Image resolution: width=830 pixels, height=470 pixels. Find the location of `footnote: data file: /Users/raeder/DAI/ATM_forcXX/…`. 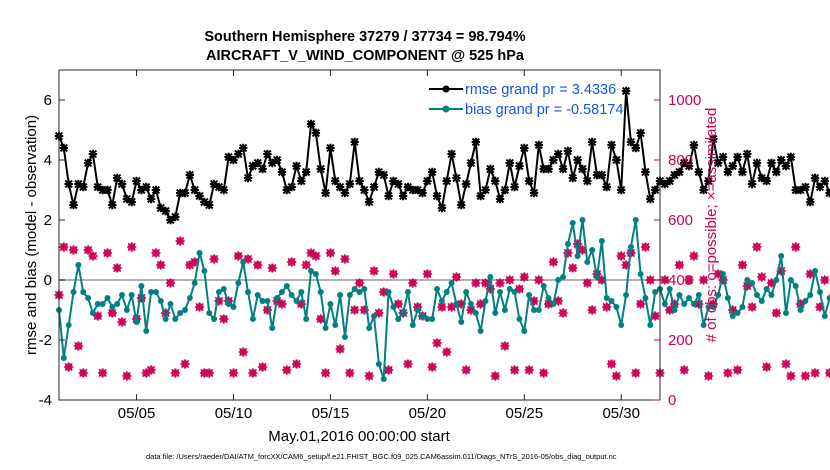

footnote: data file: /Users/raeder/DAI/ATM_forcXX/… is located at coordinates (381, 456).